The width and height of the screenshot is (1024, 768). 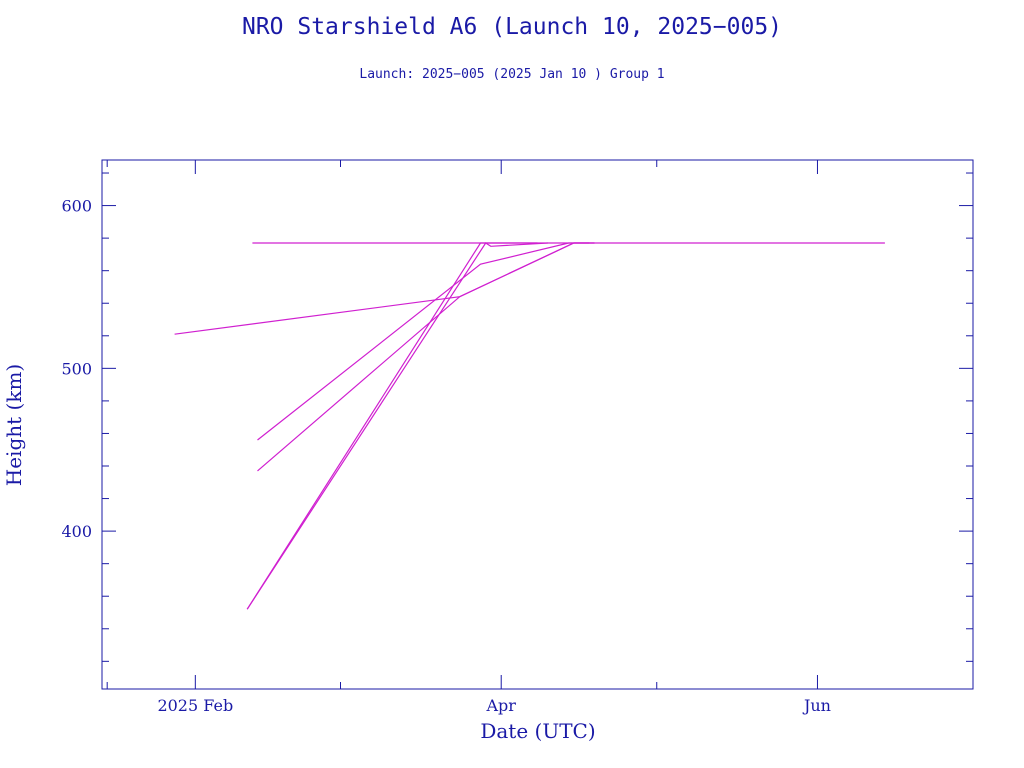 What do you see at coordinates (816, 705) in the screenshot?
I see `x-tick-label: Jun` at bounding box center [816, 705].